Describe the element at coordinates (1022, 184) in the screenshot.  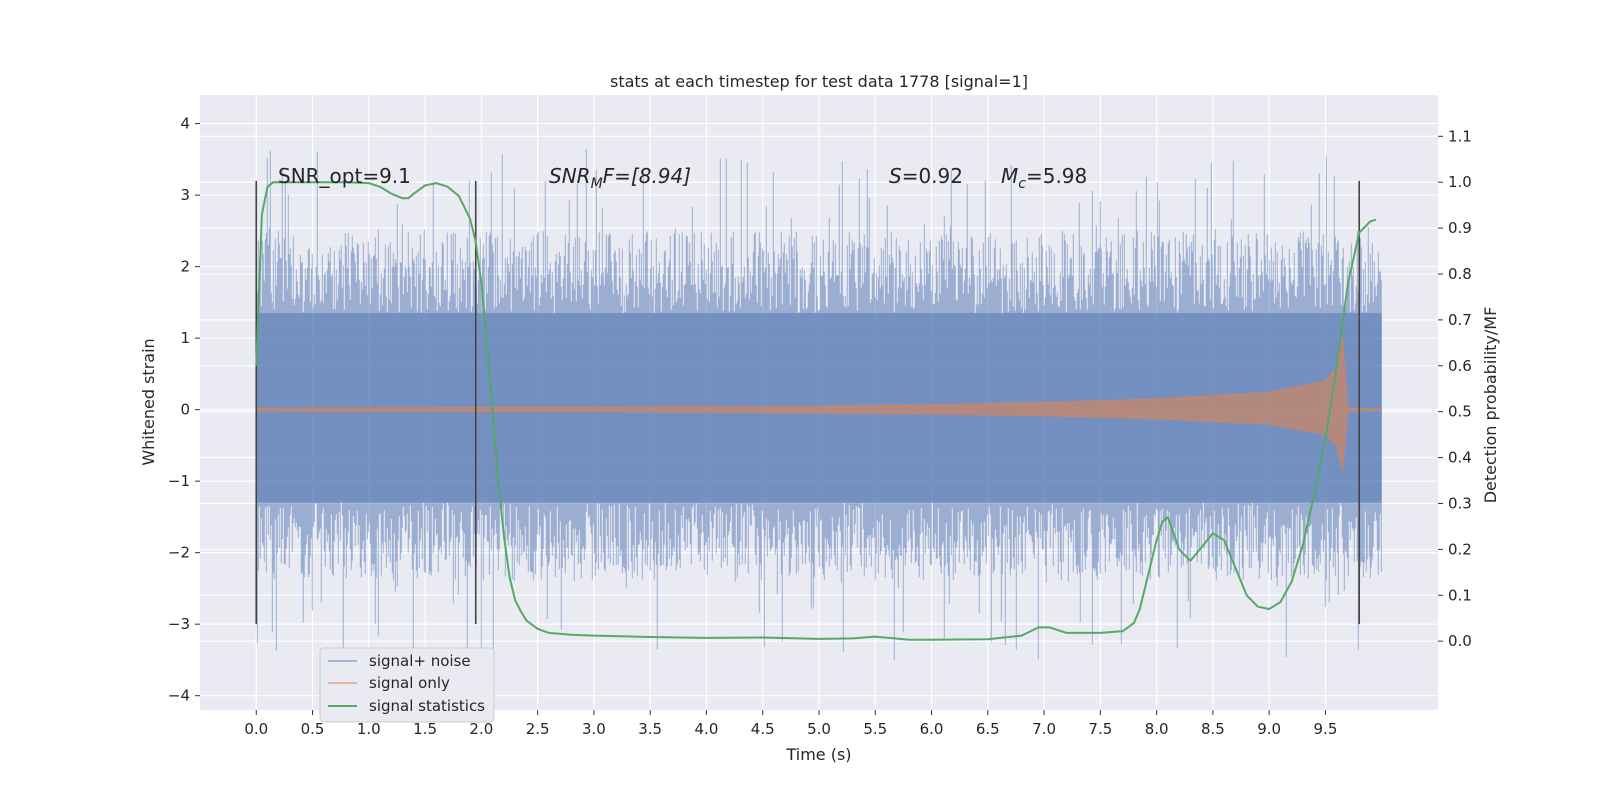
I see `mc-sub: c` at that location.